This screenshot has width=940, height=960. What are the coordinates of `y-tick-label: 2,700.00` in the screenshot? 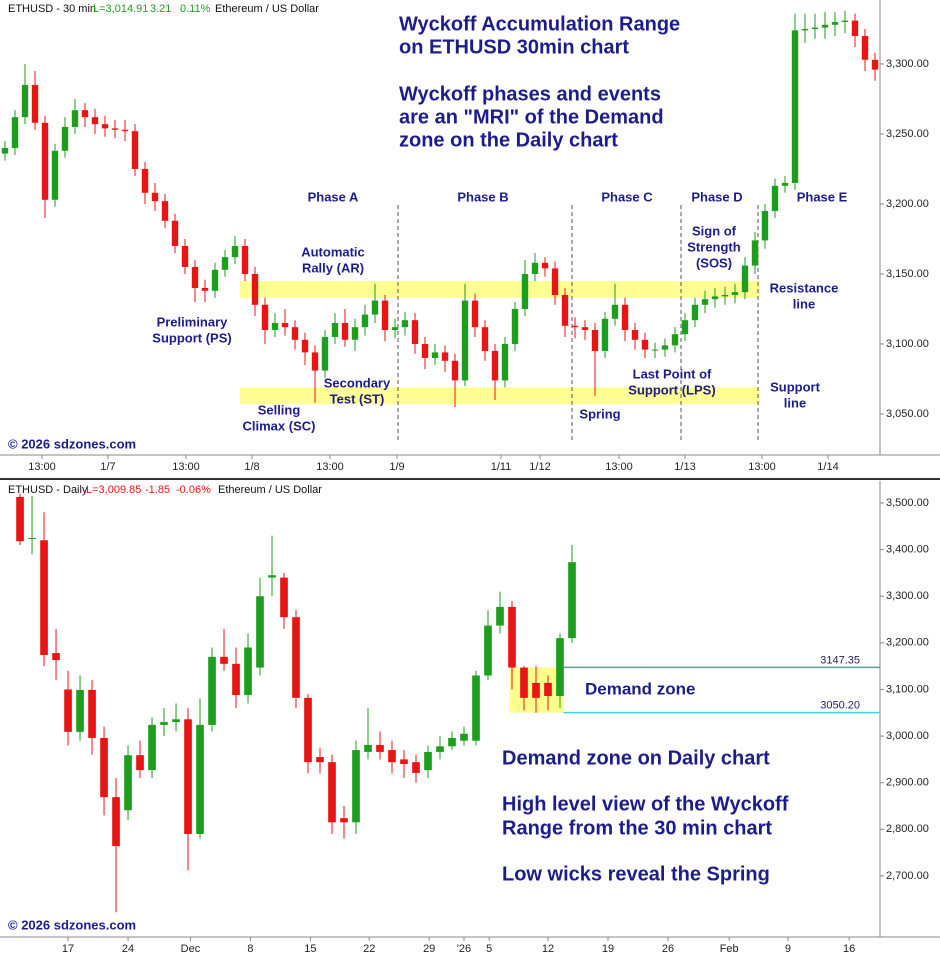 It's located at (907, 876).